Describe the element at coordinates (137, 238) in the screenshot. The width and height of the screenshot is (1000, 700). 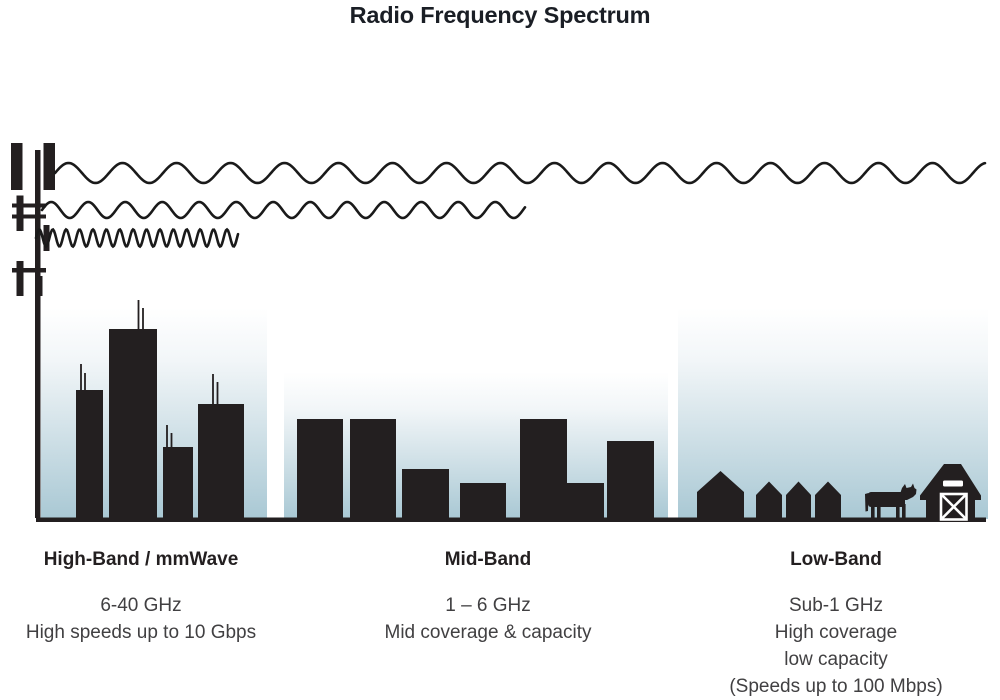
I see `high-band-wave` at that location.